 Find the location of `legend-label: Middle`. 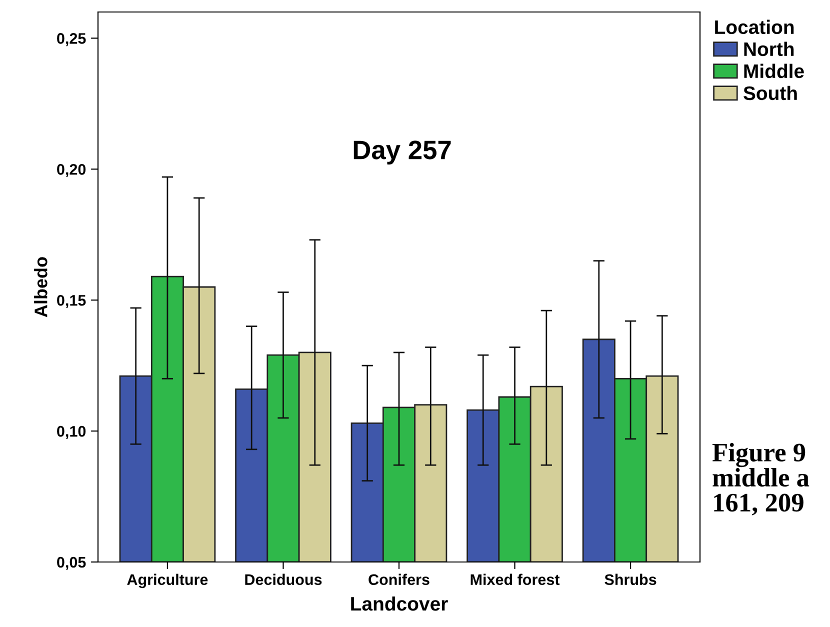

legend-label: Middle is located at coordinates (774, 71).